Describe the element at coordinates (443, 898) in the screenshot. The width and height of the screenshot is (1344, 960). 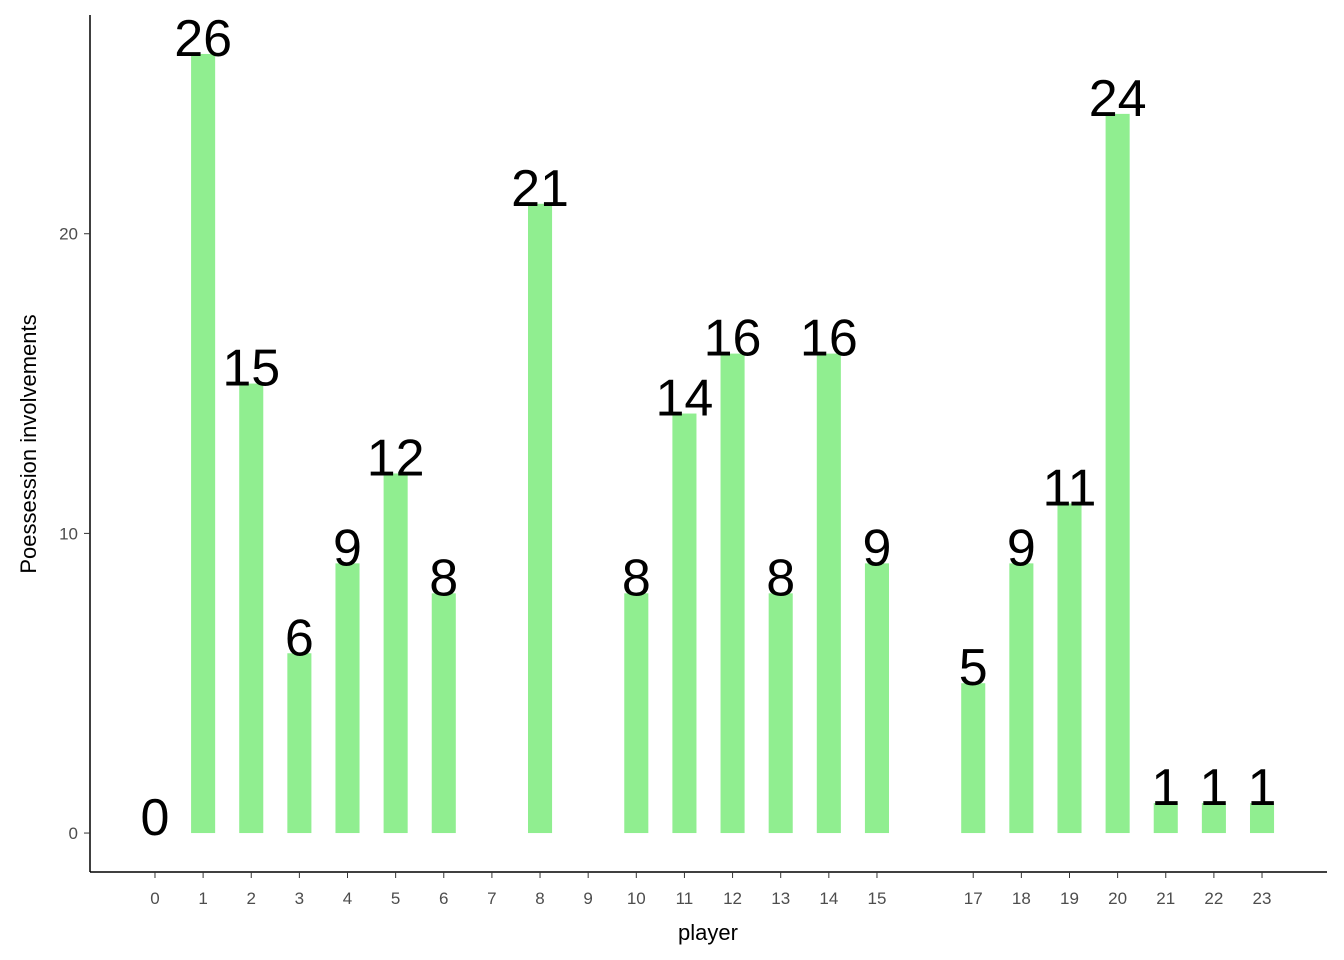
I see `x-tick-label: 6` at that location.